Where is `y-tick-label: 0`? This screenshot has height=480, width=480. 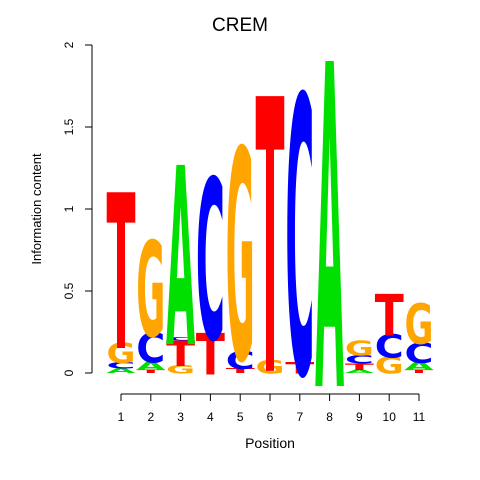
y-tick-label: 0 is located at coordinates (69, 372).